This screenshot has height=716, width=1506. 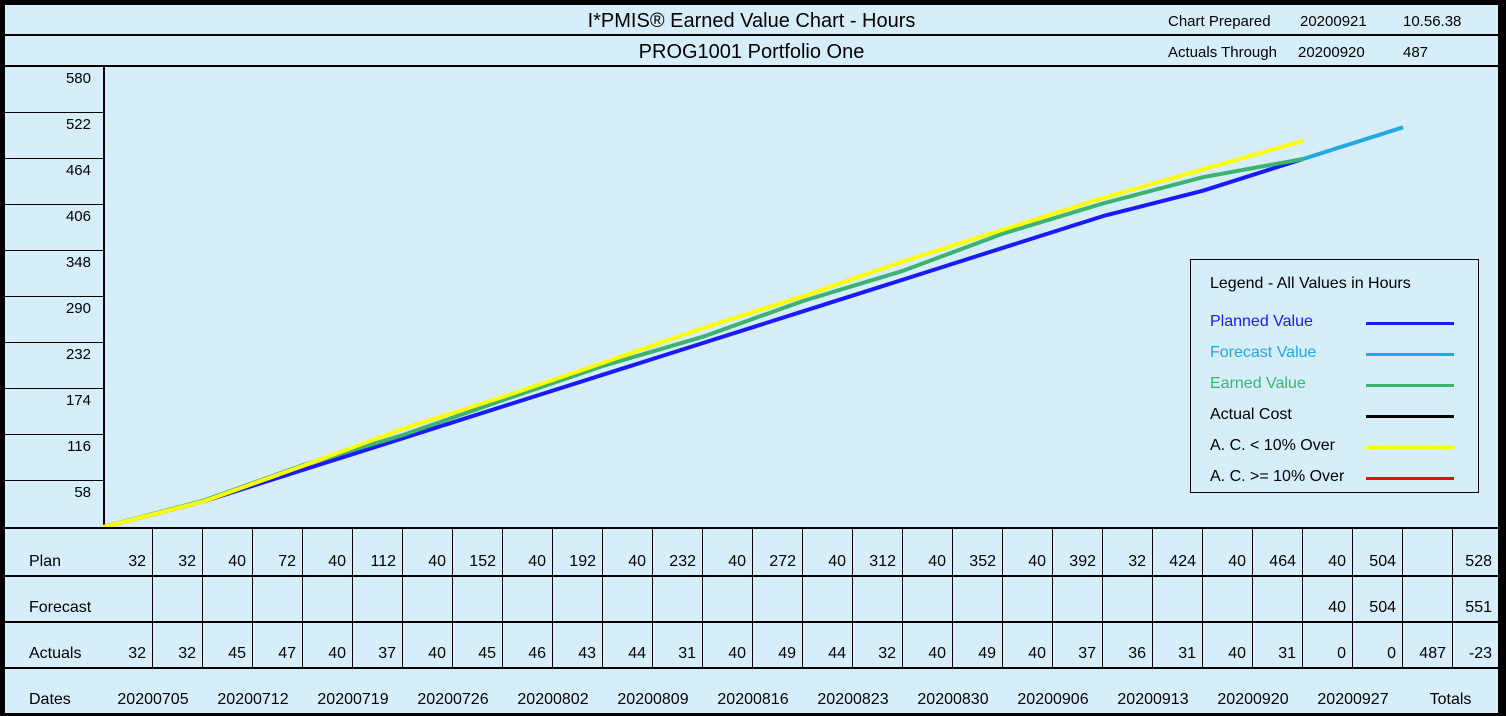 I want to click on cell-value: 152, so click(x=482, y=561).